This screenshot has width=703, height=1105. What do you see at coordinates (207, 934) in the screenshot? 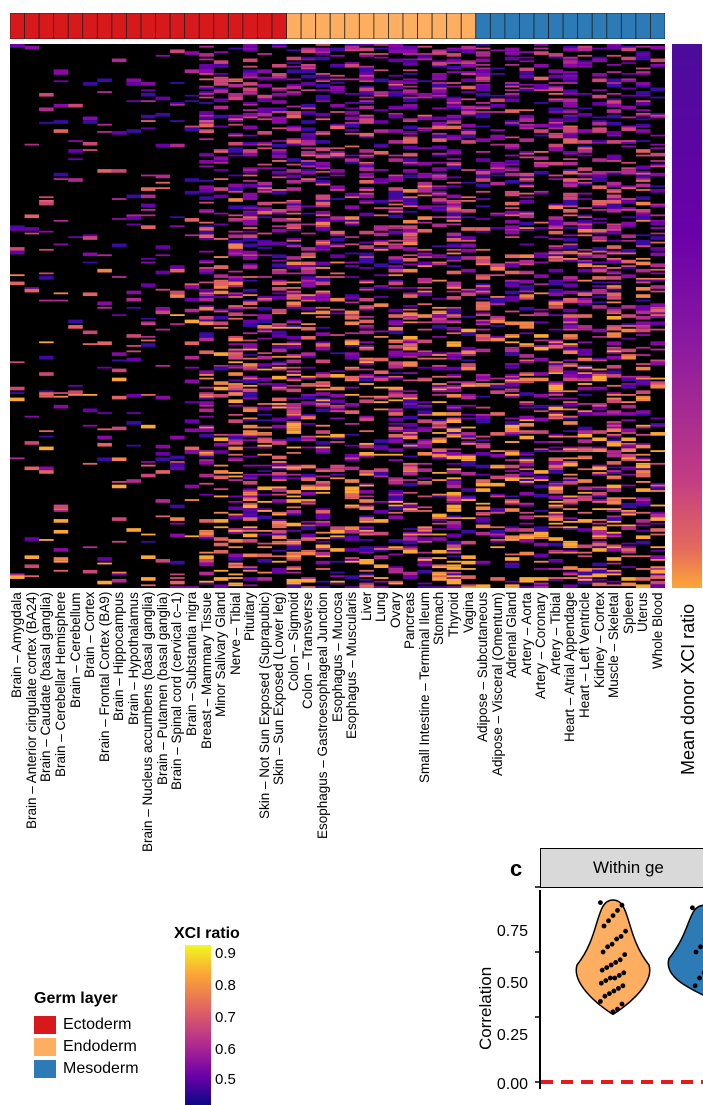
I see `xci-legend-title: XCI ratio` at bounding box center [207, 934].